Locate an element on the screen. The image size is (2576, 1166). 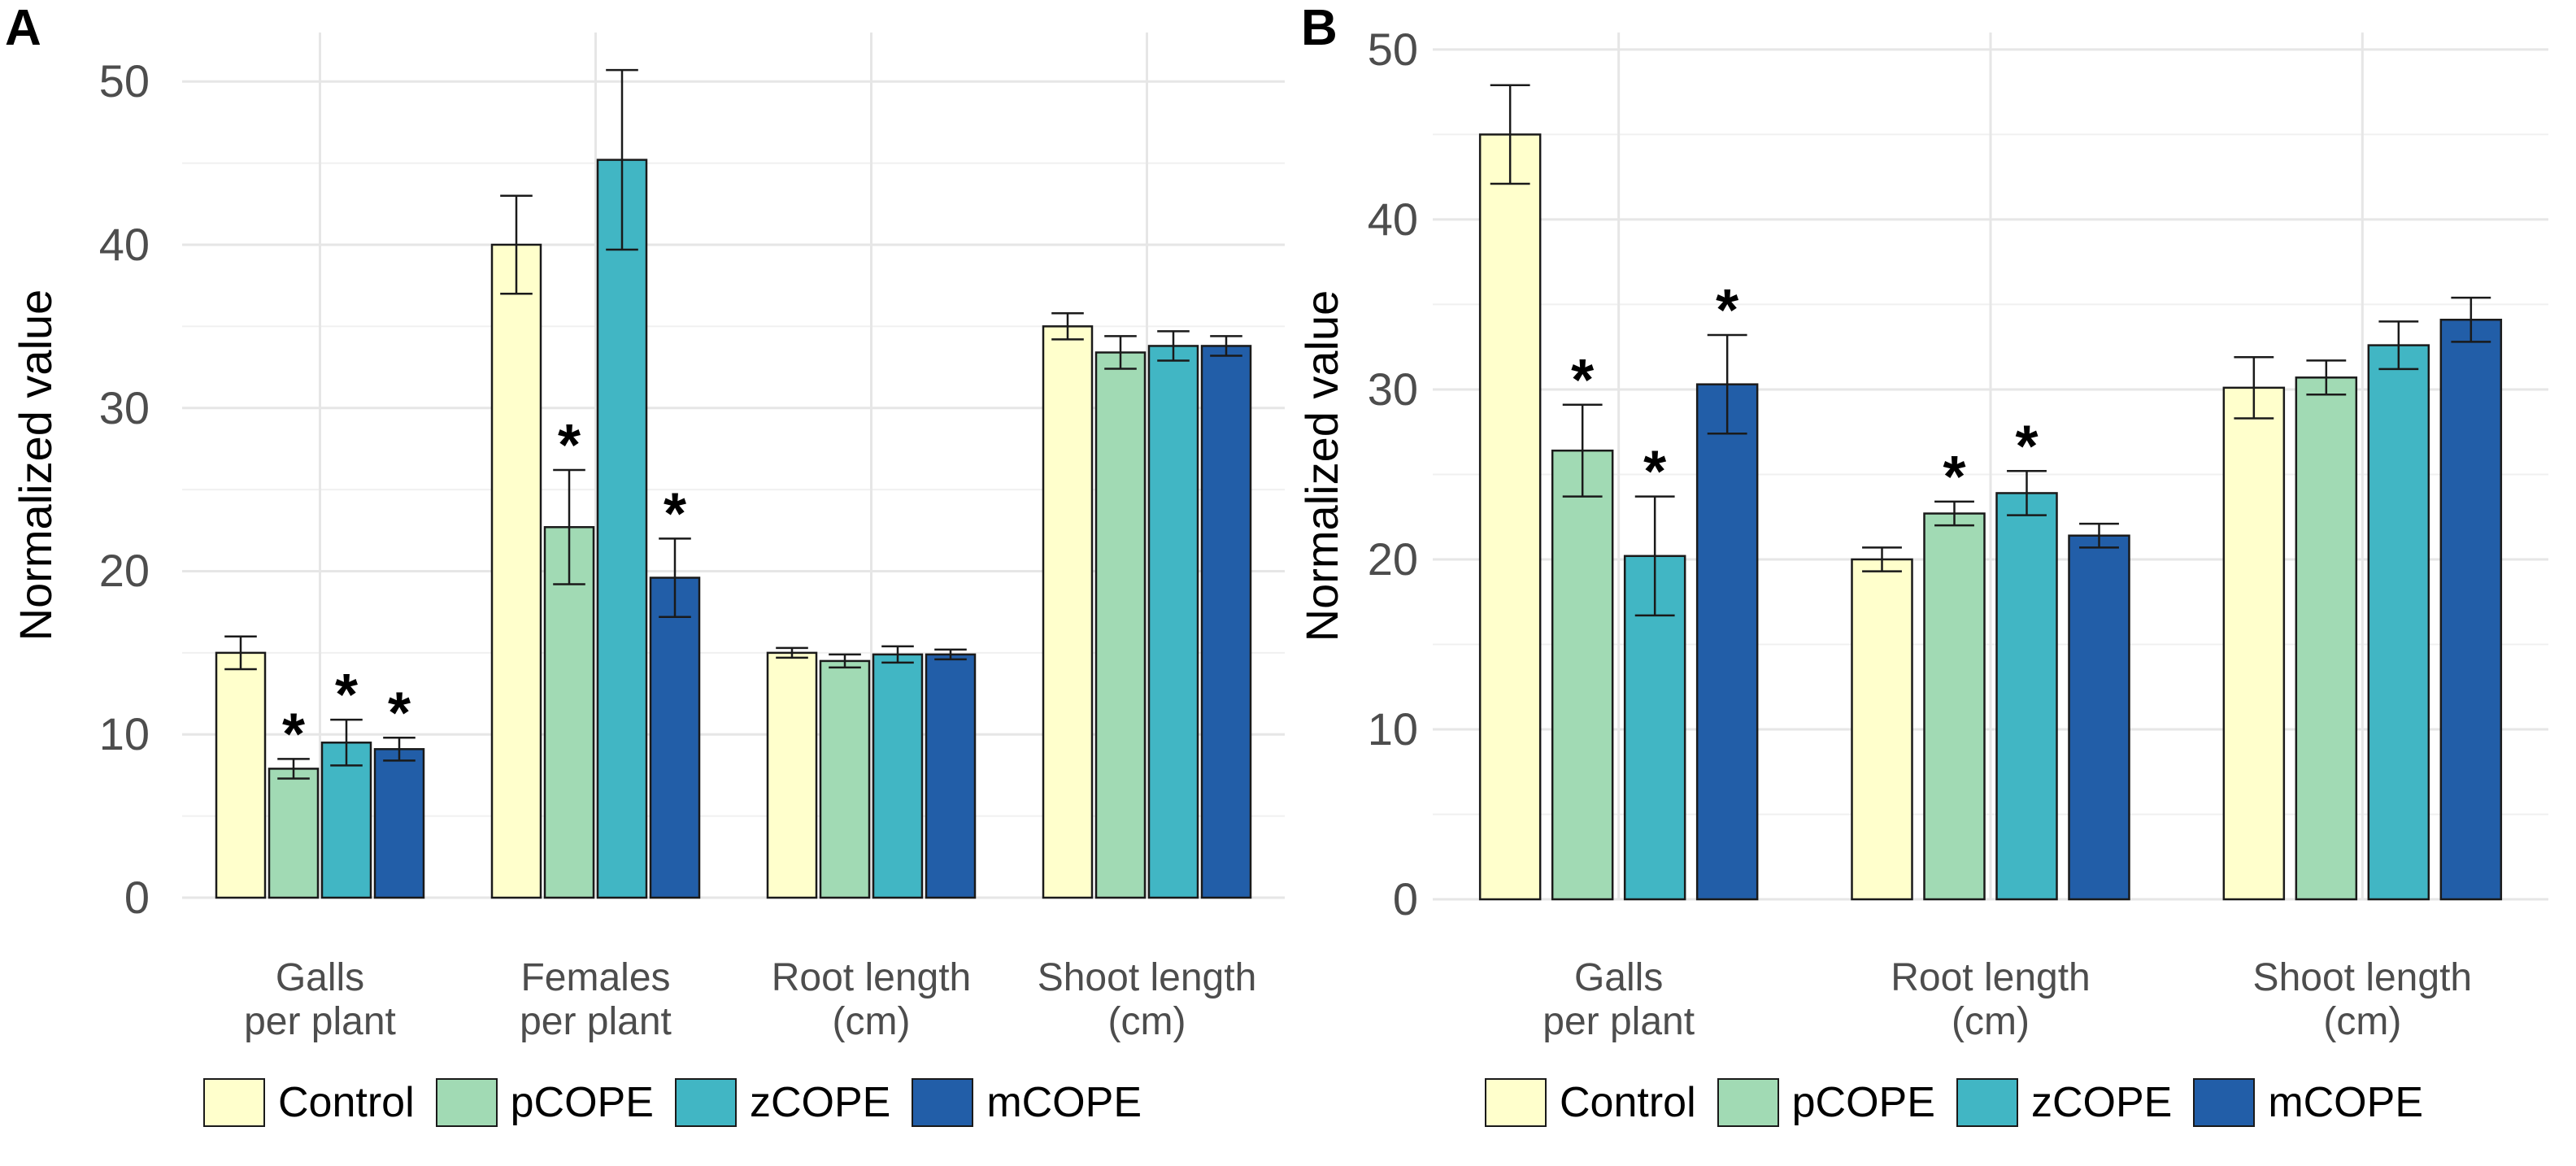
x-tick-line-1: Females is located at coordinates (595, 977).